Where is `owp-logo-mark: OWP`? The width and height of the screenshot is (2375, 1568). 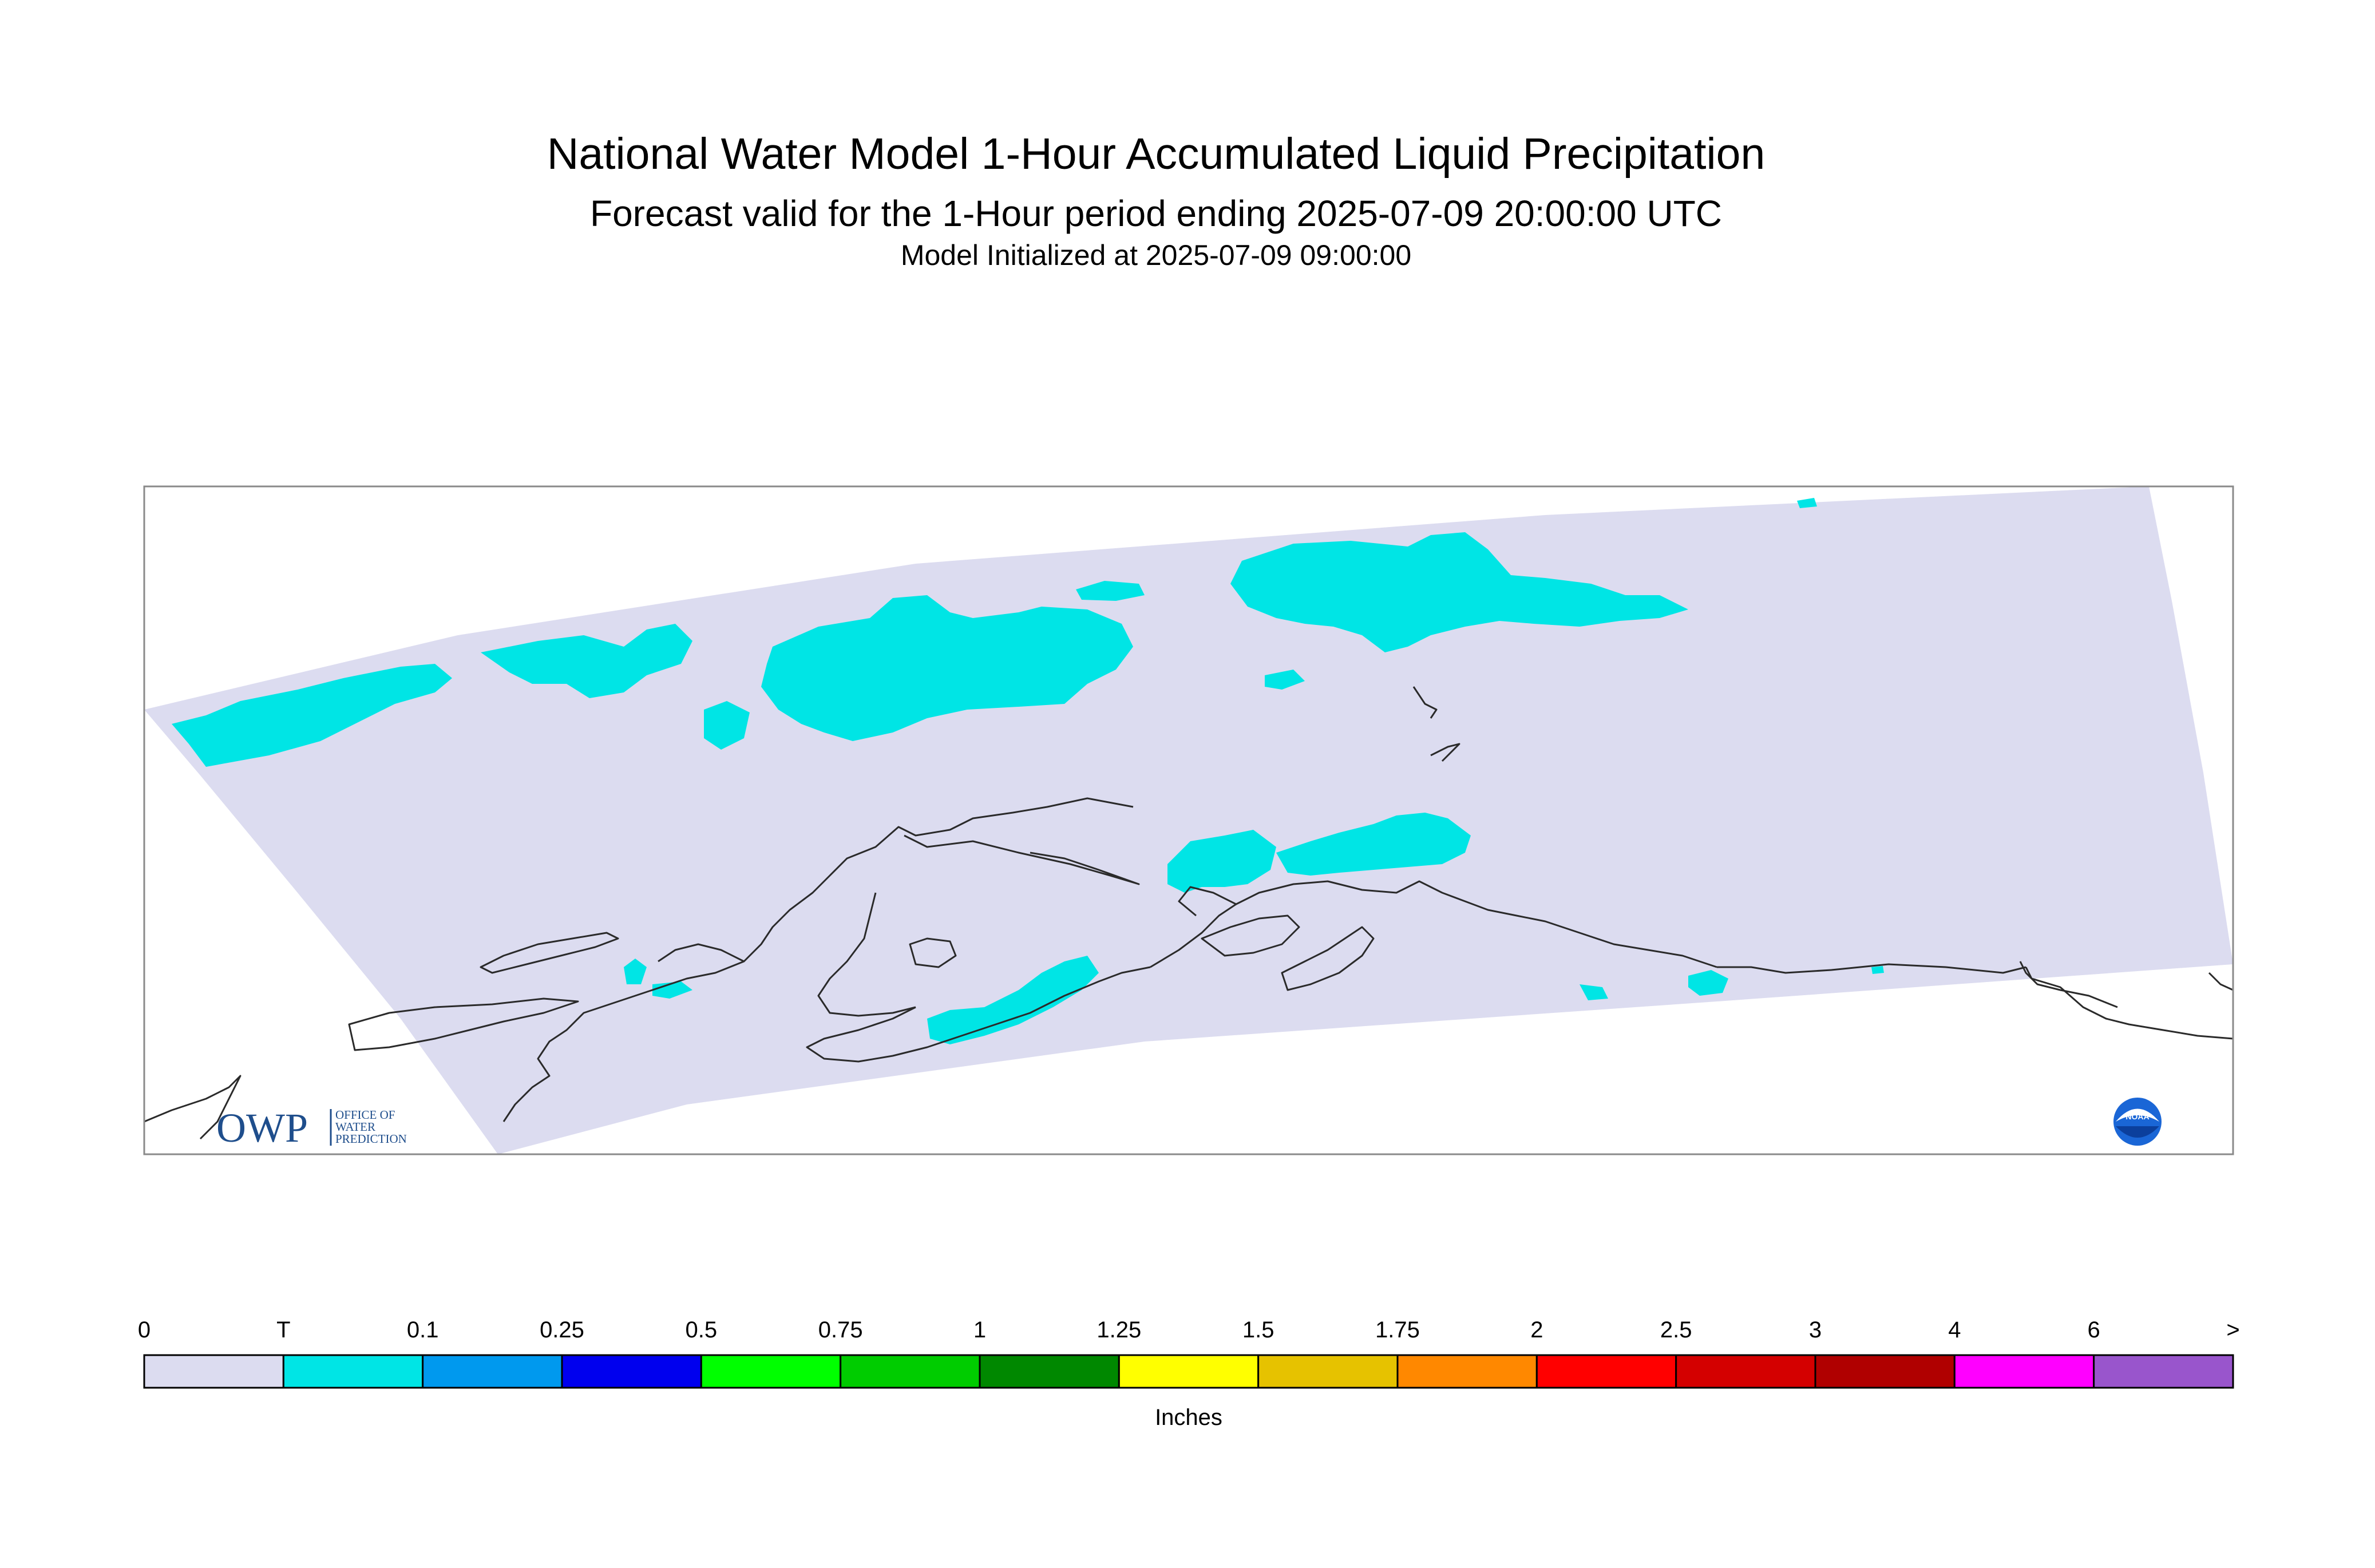 owp-logo-mark: OWP is located at coordinates (262, 1128).